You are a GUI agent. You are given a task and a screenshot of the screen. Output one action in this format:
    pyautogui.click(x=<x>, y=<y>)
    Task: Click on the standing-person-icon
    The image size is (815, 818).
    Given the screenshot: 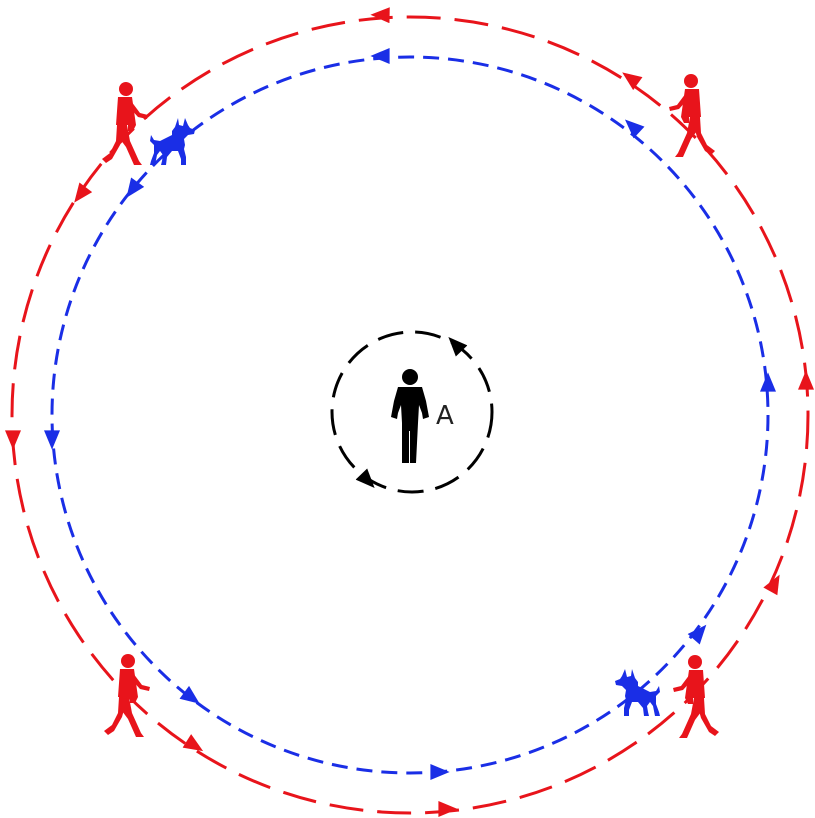 What is the action you would take?
    pyautogui.click(x=410, y=416)
    